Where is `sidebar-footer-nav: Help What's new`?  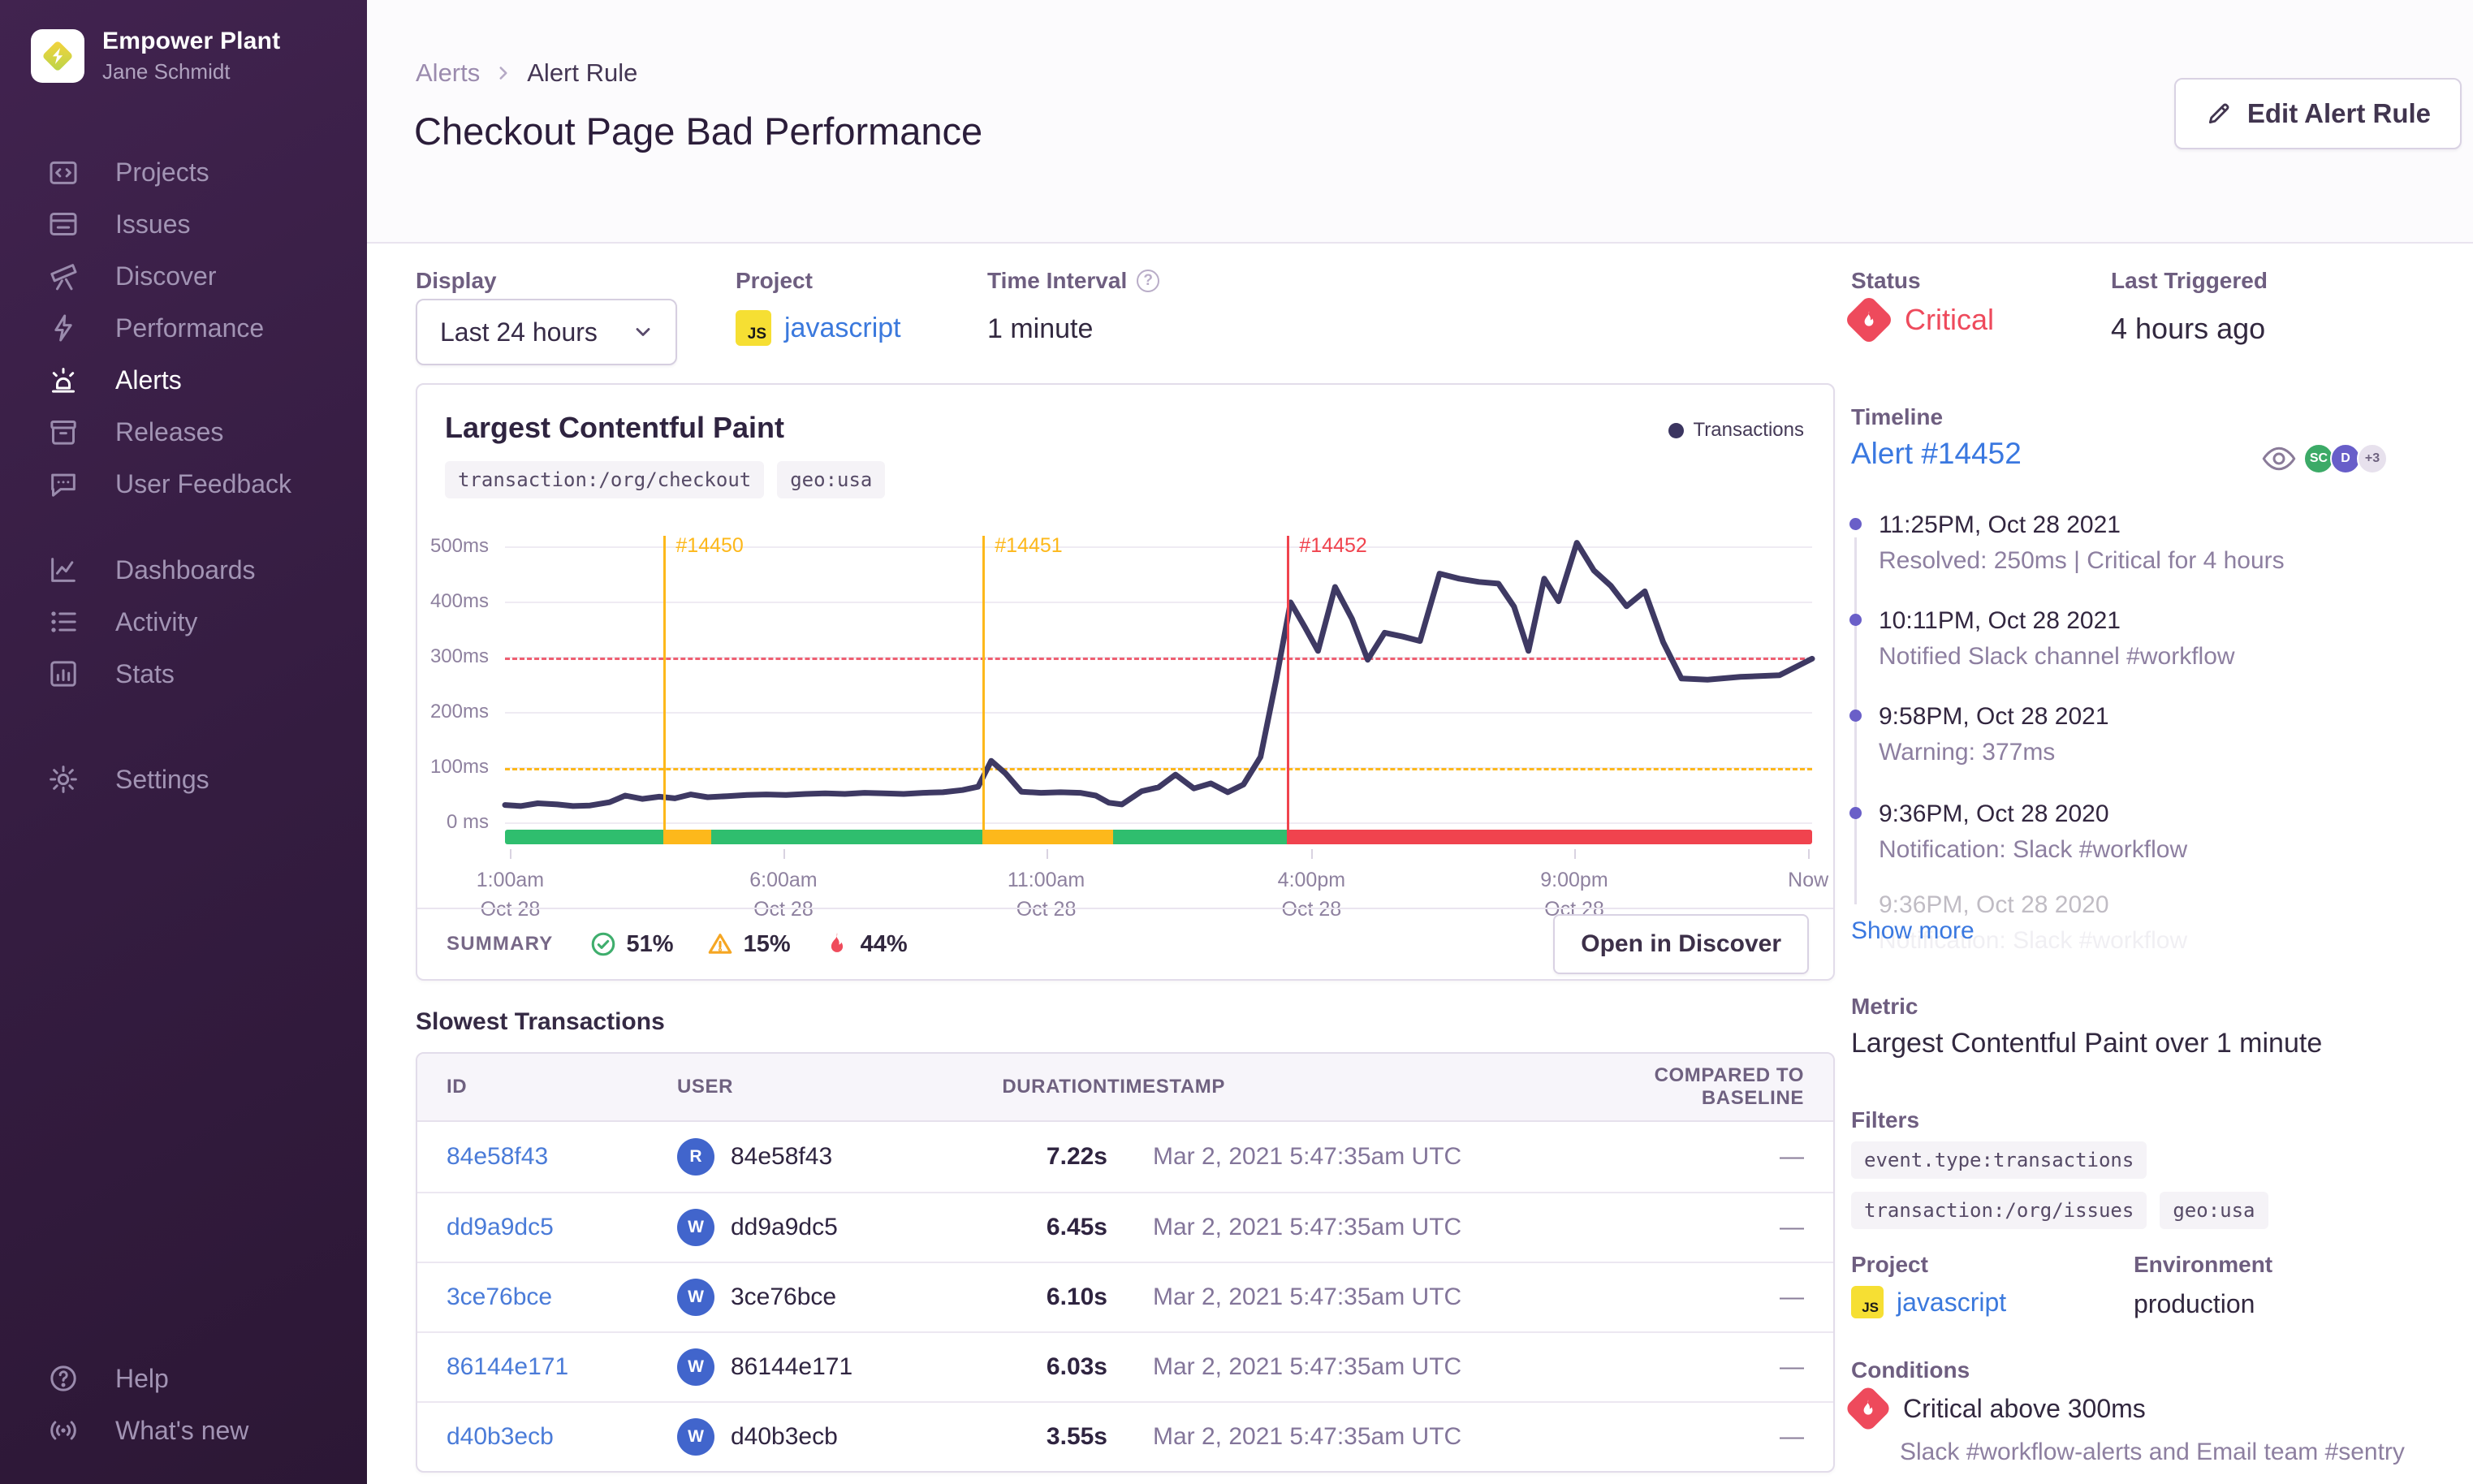 sidebar-footer-nav: Help What's new is located at coordinates (184, 1404).